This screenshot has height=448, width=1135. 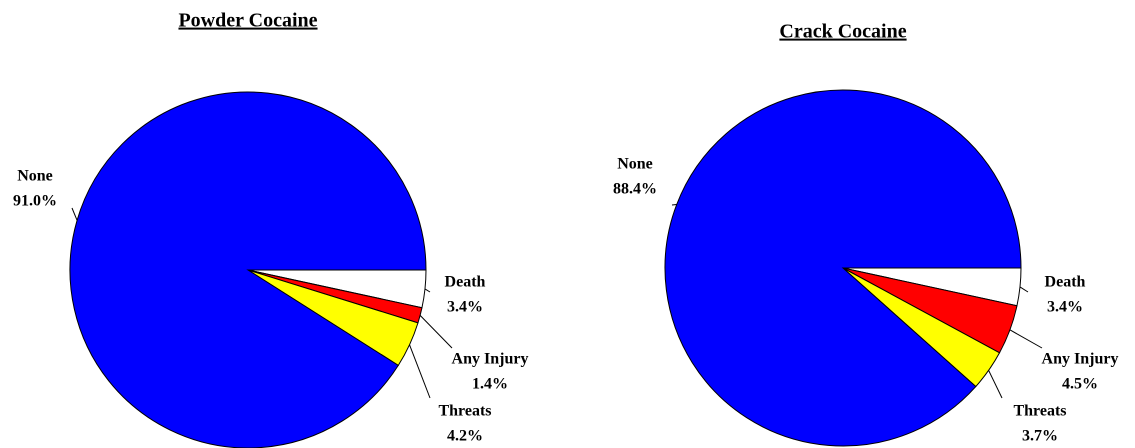 I want to click on slice-value: 1.4%, so click(x=490, y=384).